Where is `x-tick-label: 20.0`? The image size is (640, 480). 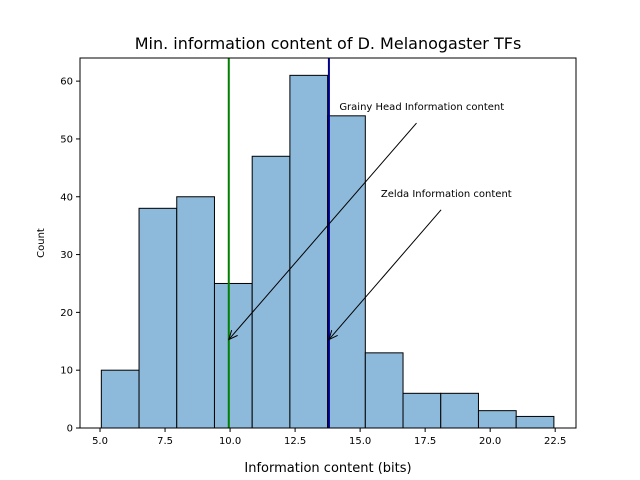 x-tick-label: 20.0 is located at coordinates (490, 441).